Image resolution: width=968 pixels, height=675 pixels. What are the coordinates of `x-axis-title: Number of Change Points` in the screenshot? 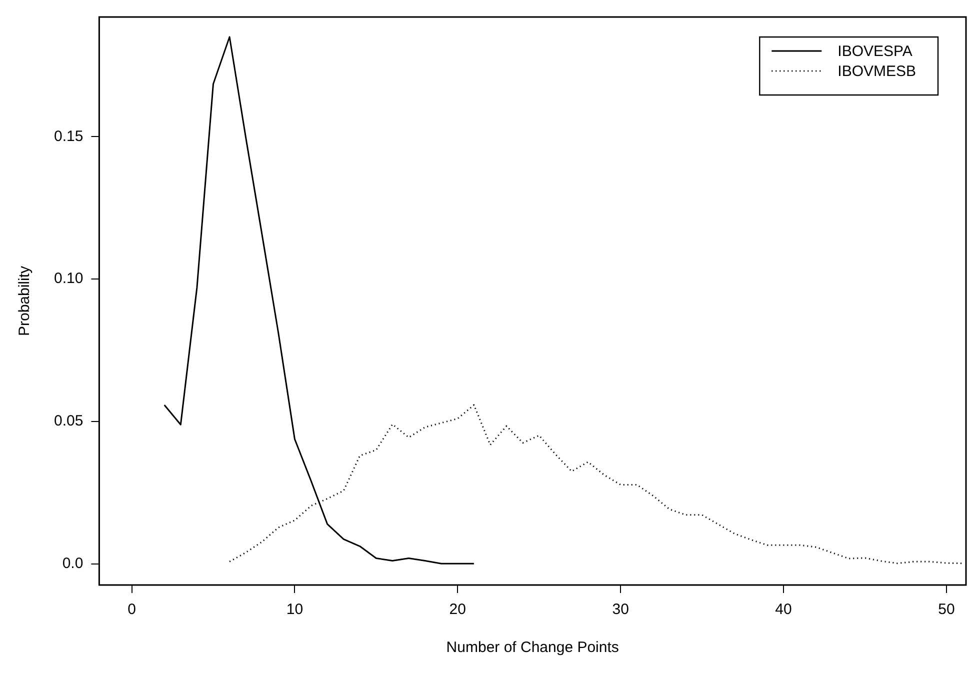 It's located at (532, 647).